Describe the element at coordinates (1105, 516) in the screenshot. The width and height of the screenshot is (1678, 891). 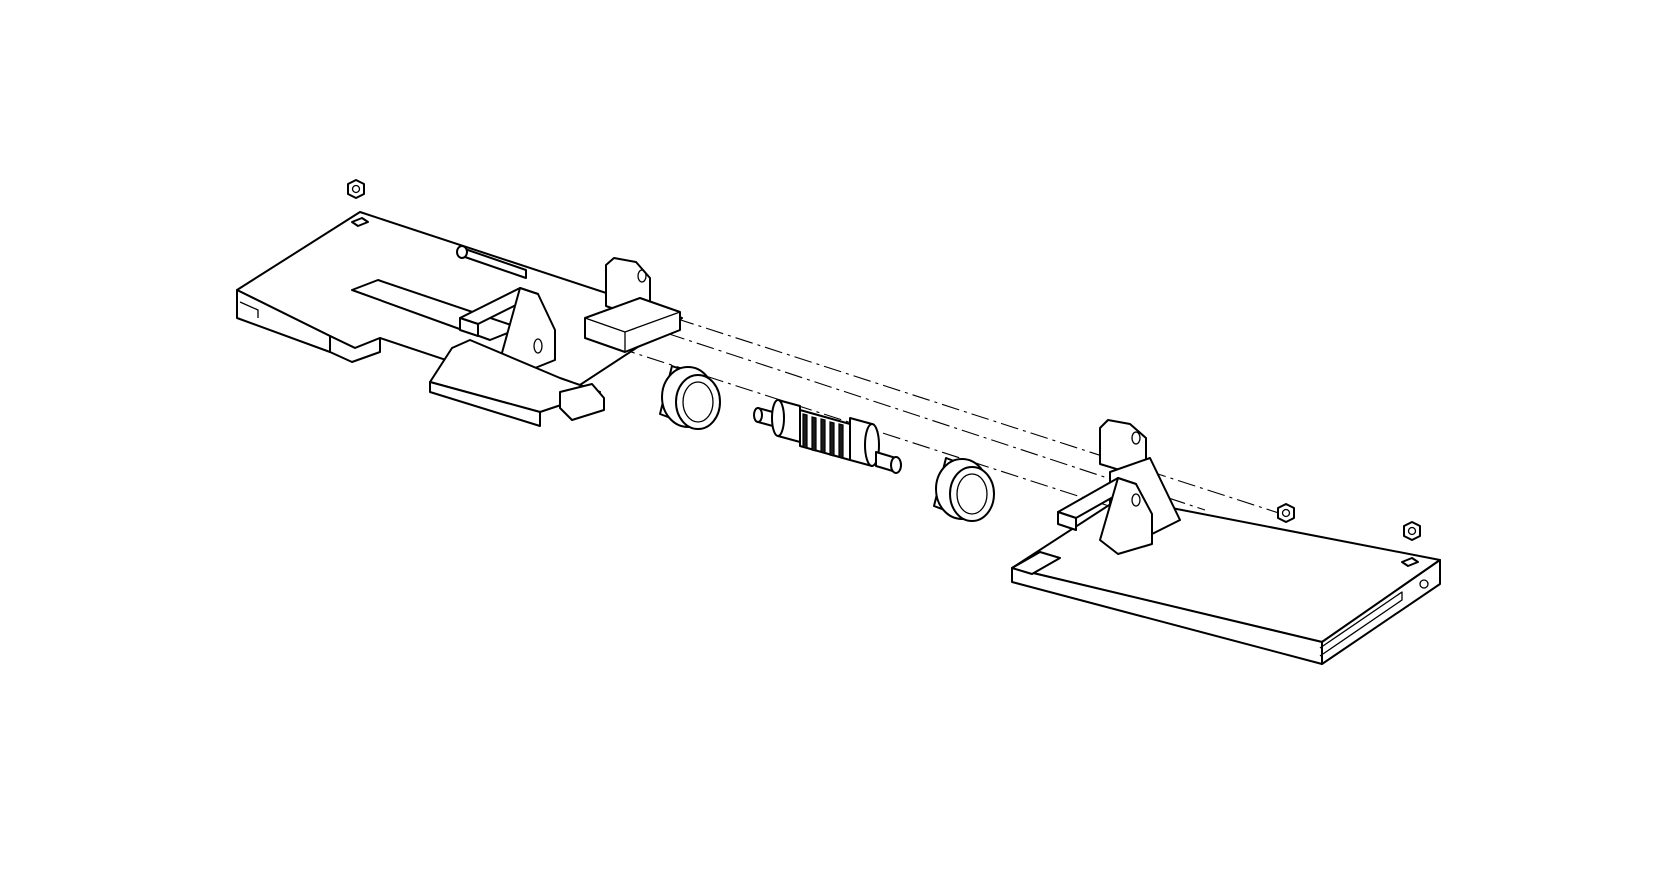
I see `right-latch-bracket` at that location.